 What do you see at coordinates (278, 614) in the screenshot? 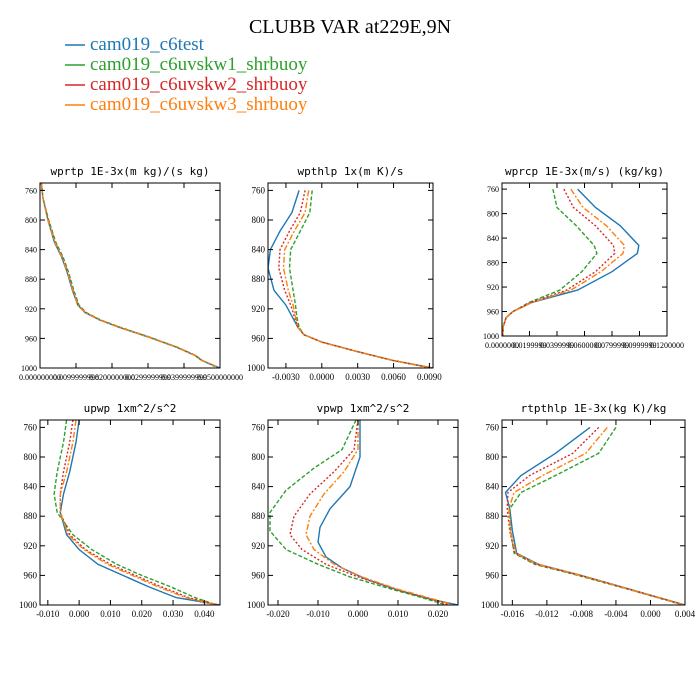
I see `x-tick-label: -0.020` at bounding box center [278, 614].